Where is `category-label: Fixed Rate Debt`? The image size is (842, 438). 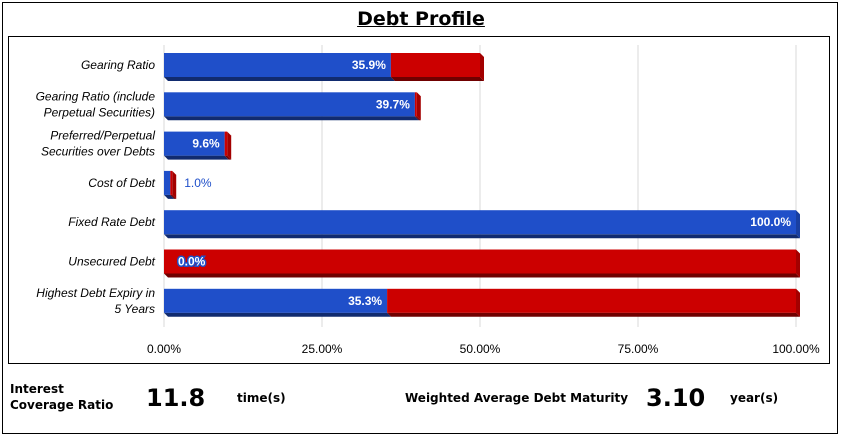
category-label: Fixed Rate Debt is located at coordinates (111, 222).